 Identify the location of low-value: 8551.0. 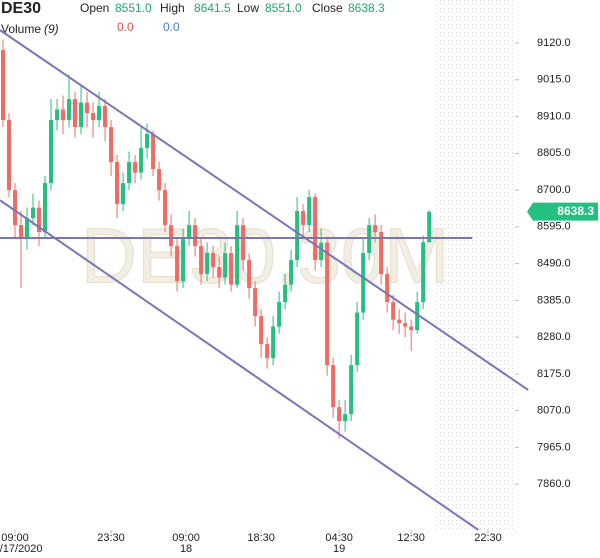
(283, 8).